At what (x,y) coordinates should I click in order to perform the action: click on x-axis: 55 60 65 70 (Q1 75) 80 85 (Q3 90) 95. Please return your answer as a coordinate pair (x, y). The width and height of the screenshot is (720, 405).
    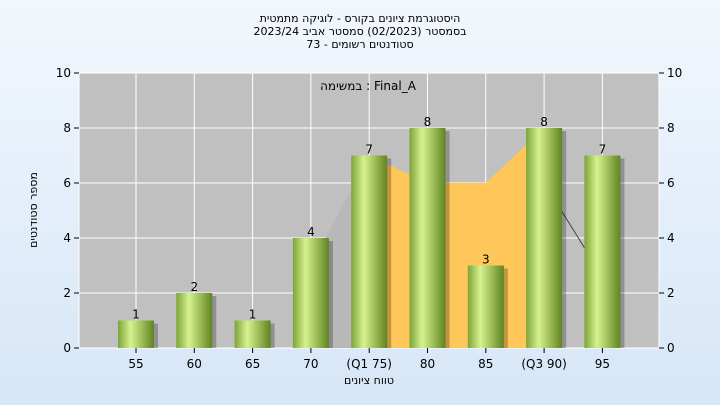
    Looking at the image, I should click on (369, 359).